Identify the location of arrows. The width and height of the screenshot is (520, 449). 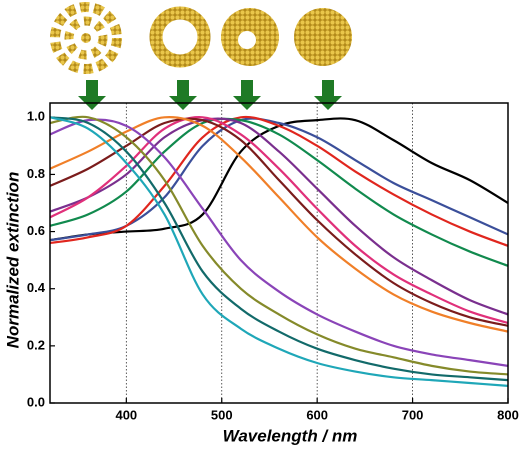
(210, 95).